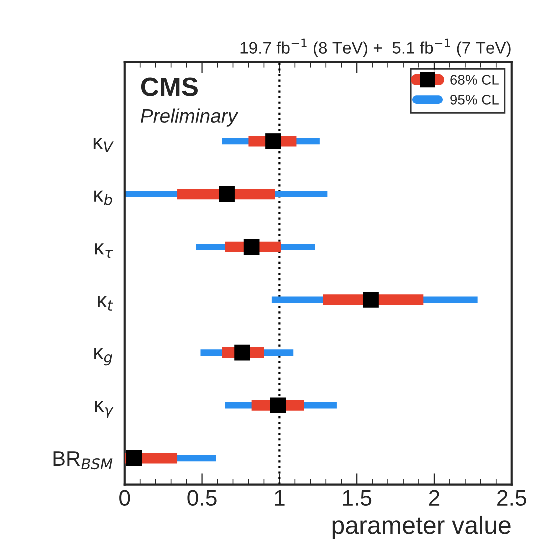 Image resolution: width=536 pixels, height=546 pixels. What do you see at coordinates (104, 251) in the screenshot?
I see `y-tick-label: κ$_{τ}$` at bounding box center [104, 251].